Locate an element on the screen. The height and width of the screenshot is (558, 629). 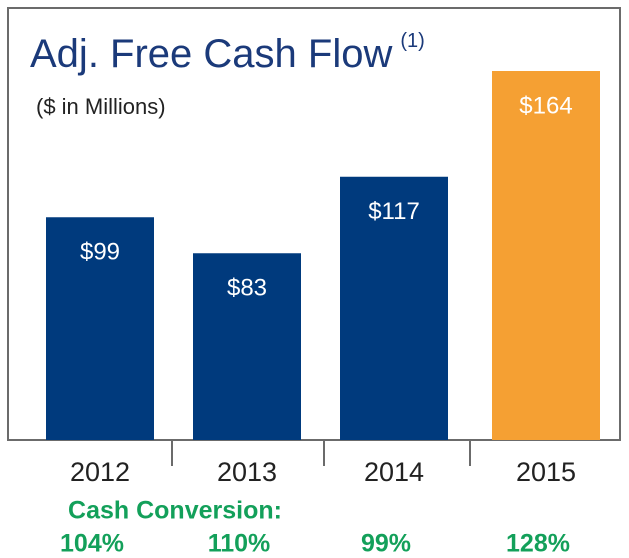
title-text: Adj. Free Cash Flow is located at coordinates (211, 54).